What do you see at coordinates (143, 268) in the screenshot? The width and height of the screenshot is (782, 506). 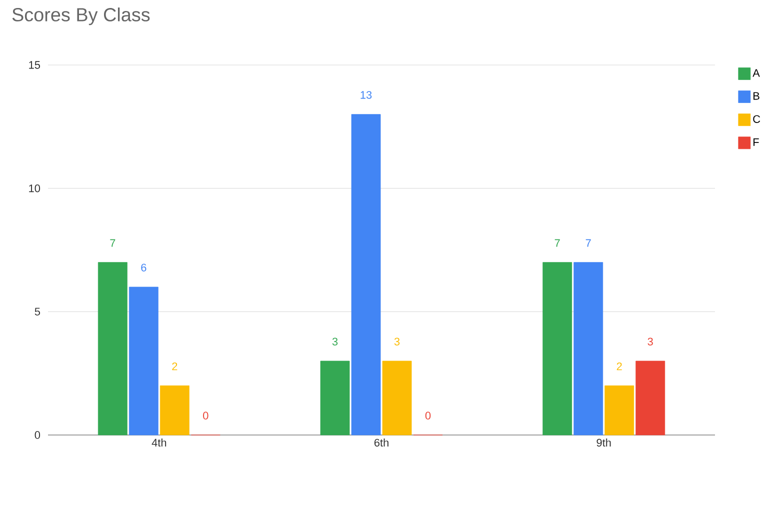 I see `data-label: 6` at bounding box center [143, 268].